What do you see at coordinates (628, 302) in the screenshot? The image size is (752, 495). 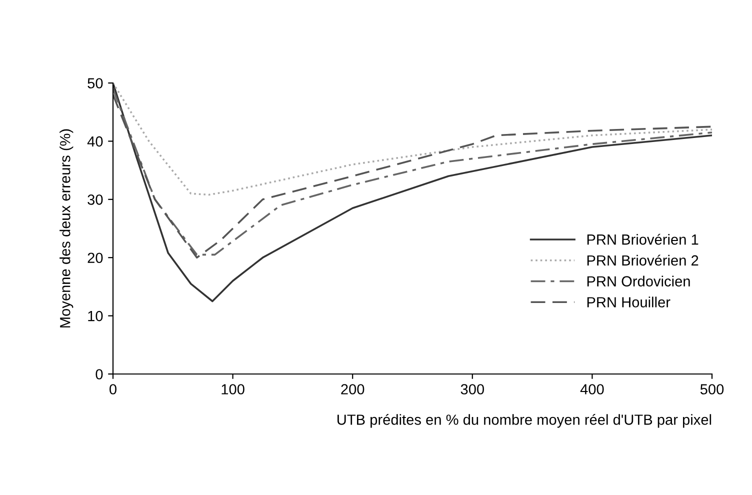 I see `legend-label: PRN Houiller` at bounding box center [628, 302].